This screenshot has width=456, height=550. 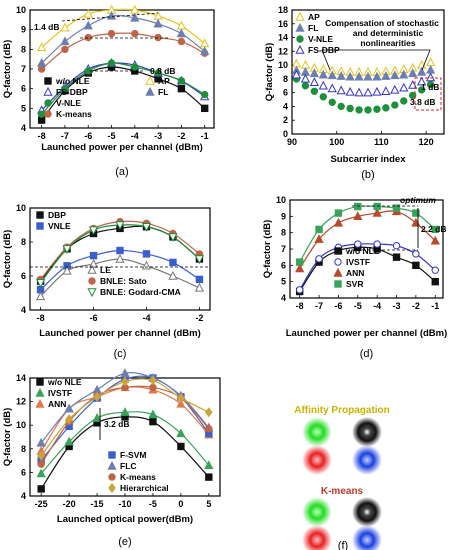 I want to click on y-tick-label-b: 16, so click(x=283, y=24).